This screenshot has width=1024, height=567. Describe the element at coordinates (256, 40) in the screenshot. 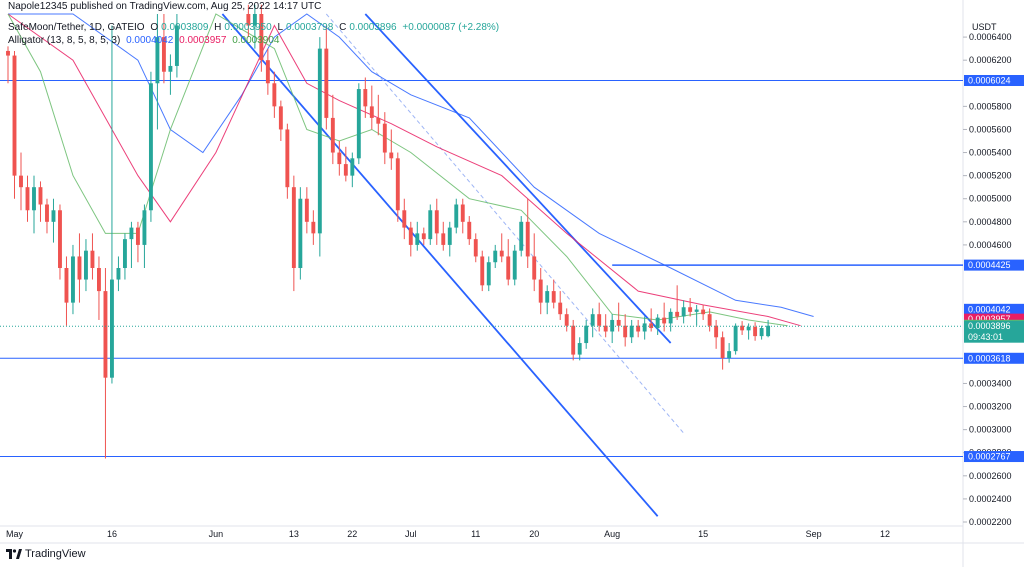

I see `alligator-lips-value: 0.0003904` at that location.